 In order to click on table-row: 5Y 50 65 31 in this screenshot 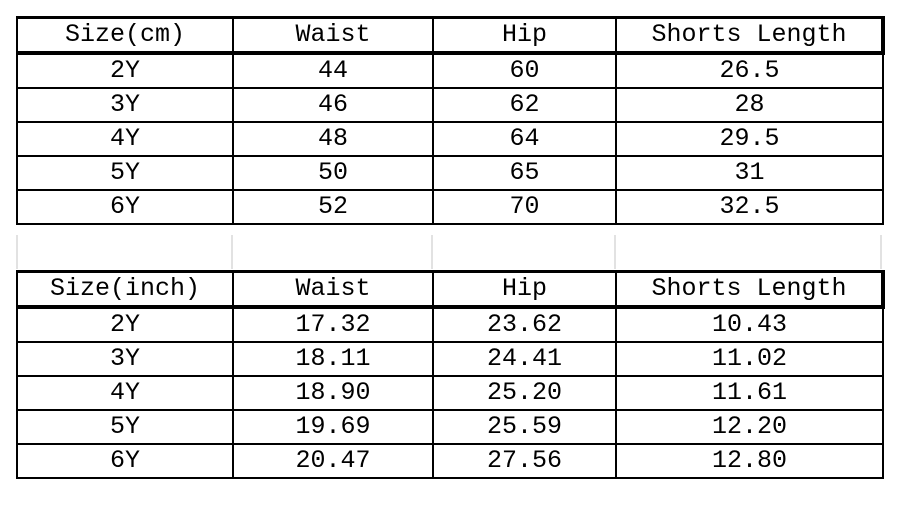, I will do `click(450, 173)`.